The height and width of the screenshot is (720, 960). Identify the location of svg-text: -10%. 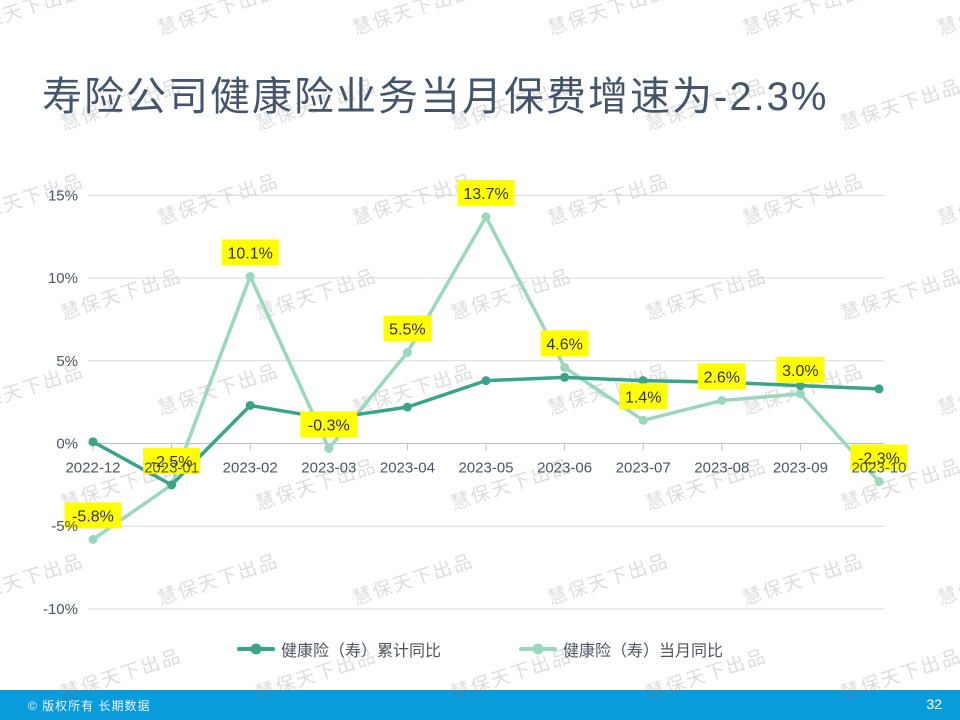
(60, 609).